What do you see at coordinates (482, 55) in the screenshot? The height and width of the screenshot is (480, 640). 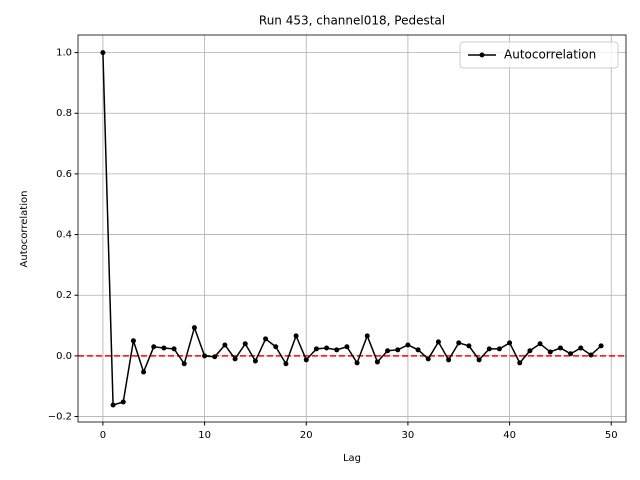 I see `legend-marker` at bounding box center [482, 55].